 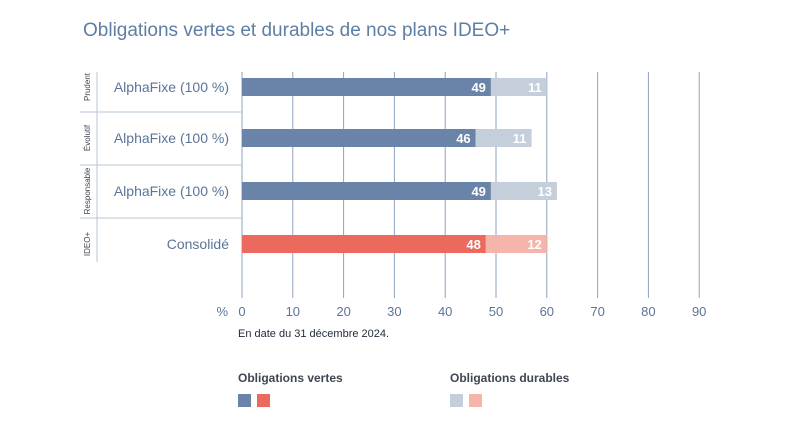 I want to click on x-tick-label: 90, so click(x=699, y=311).